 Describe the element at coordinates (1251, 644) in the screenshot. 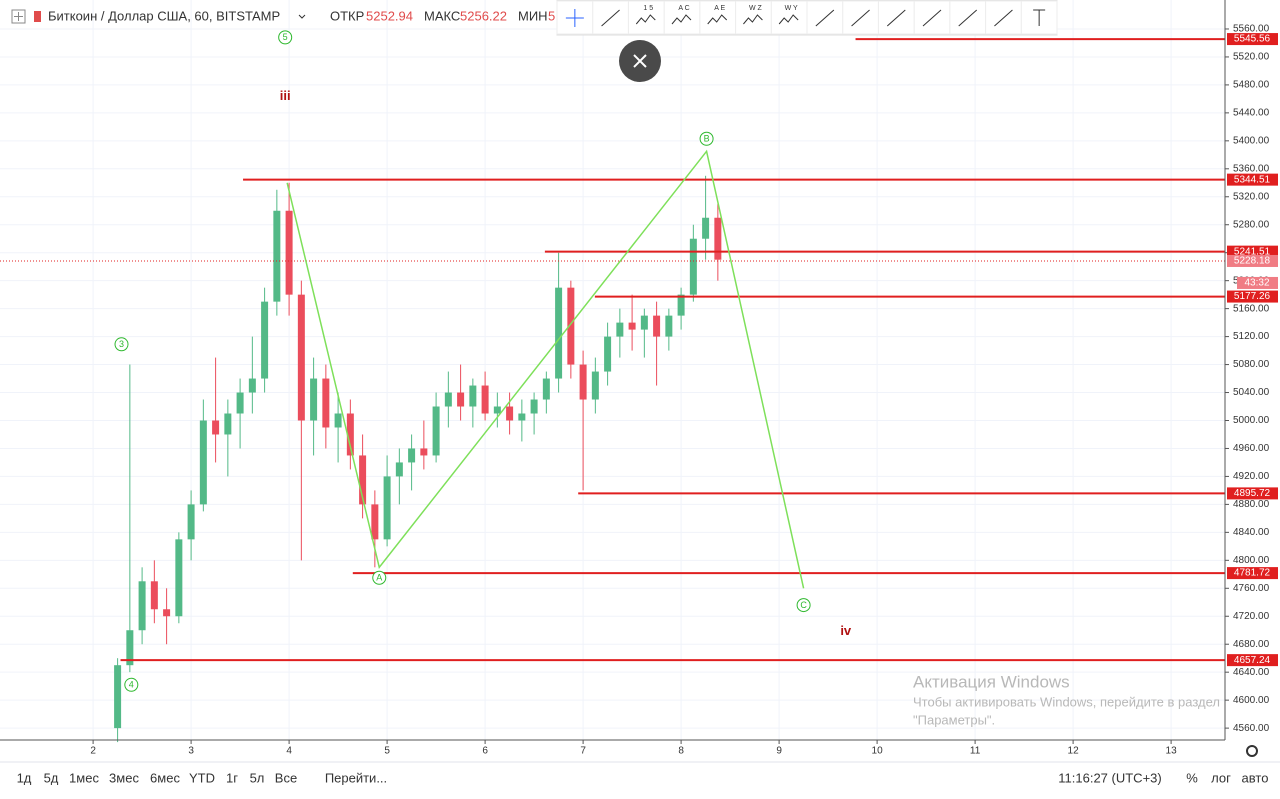

I see `y-tick-label: 4680.00` at that location.